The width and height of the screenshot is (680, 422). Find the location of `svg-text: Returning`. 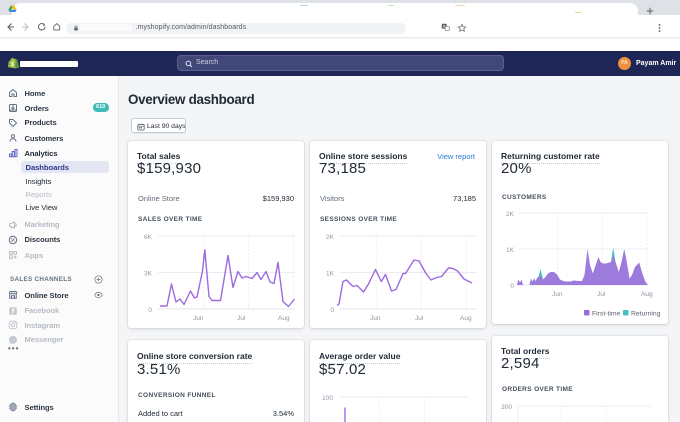

svg-text: Returning is located at coordinates (646, 314).